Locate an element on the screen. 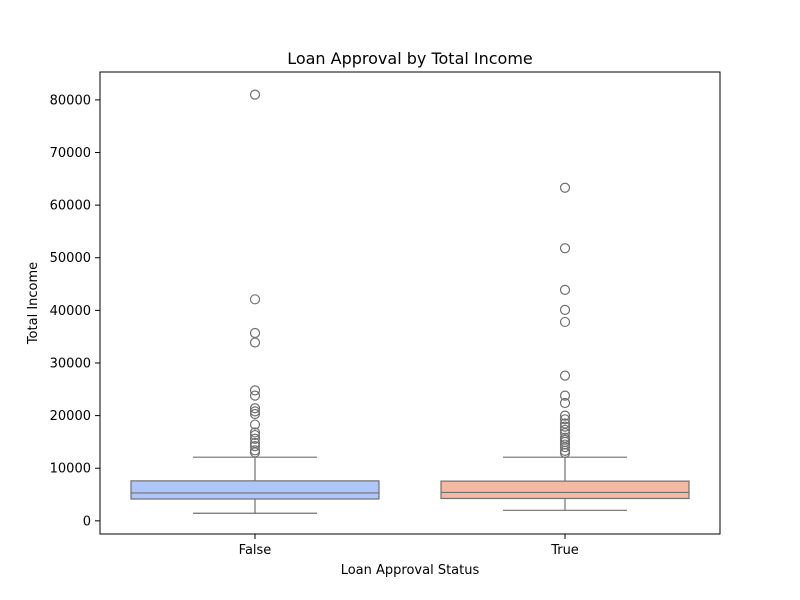  y-tick-label: 20000 is located at coordinates (70, 416).